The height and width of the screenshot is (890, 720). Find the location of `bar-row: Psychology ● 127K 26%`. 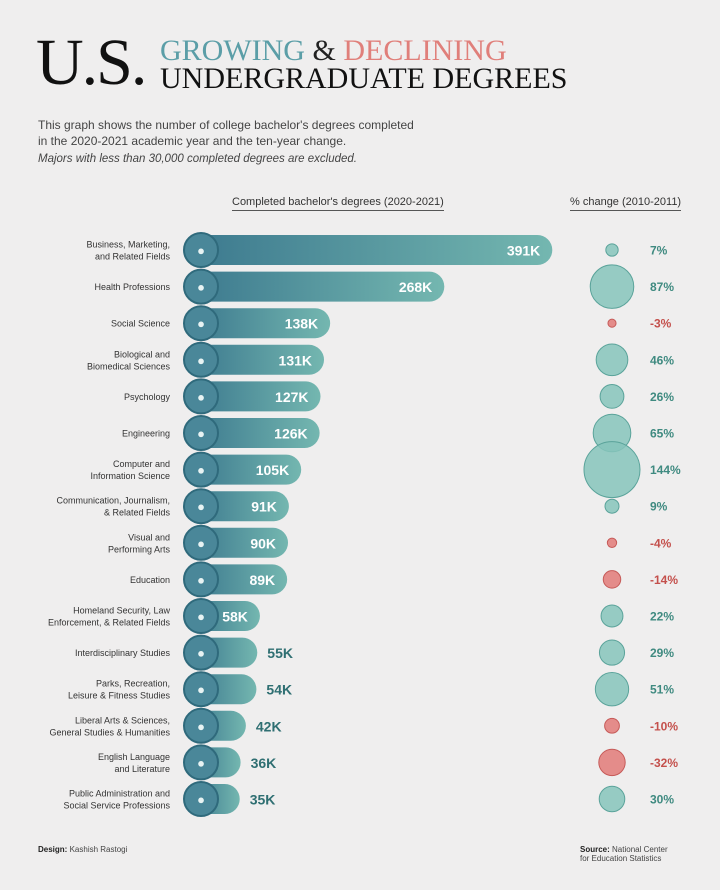

bar-row: Psychology ● 127K 26% is located at coordinates (399, 396).